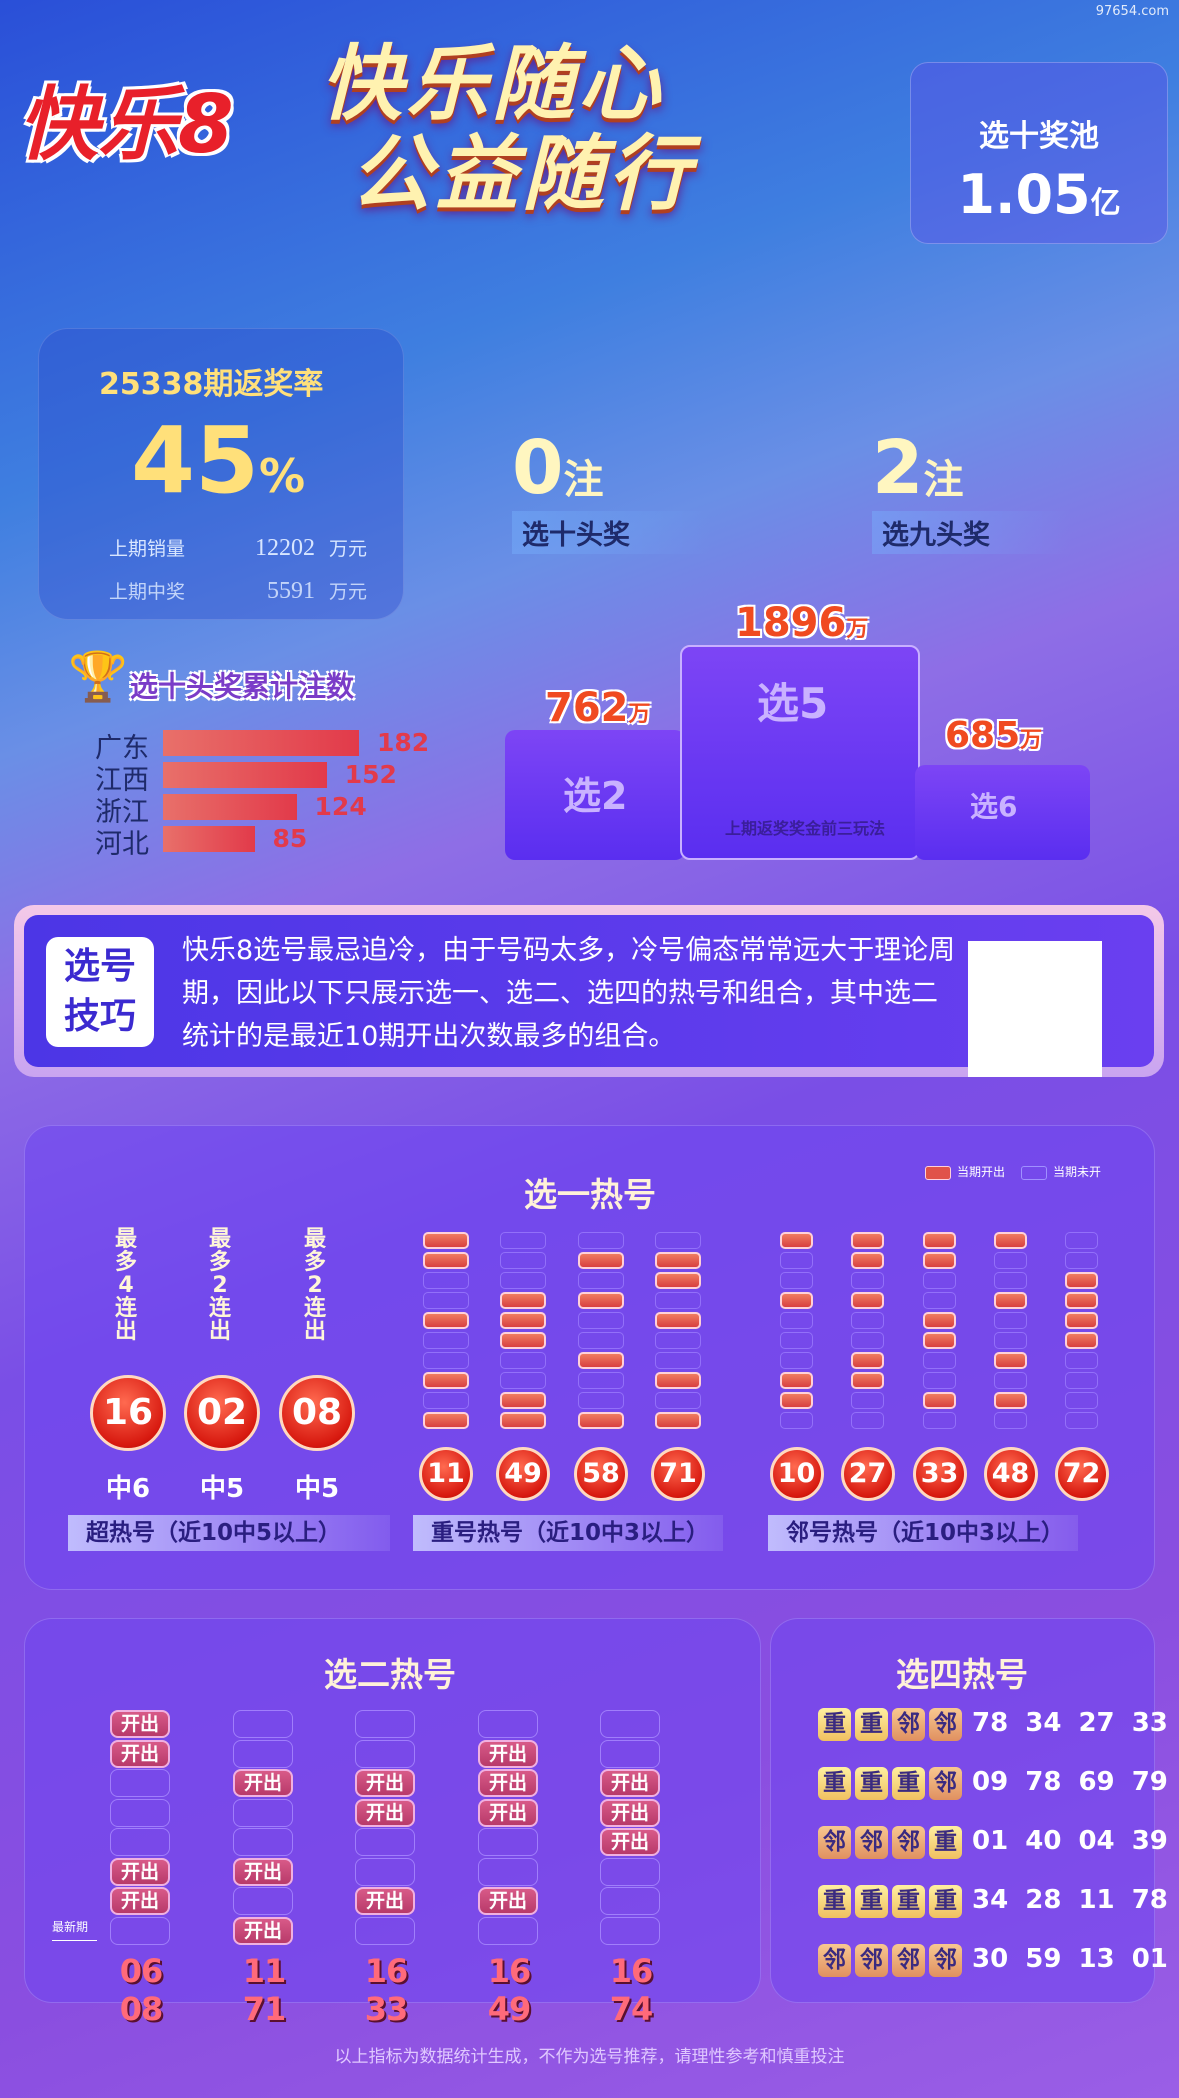  I want to click on repeat-hot-band: 重号热号（近10中3以上）, so click(568, 1533).